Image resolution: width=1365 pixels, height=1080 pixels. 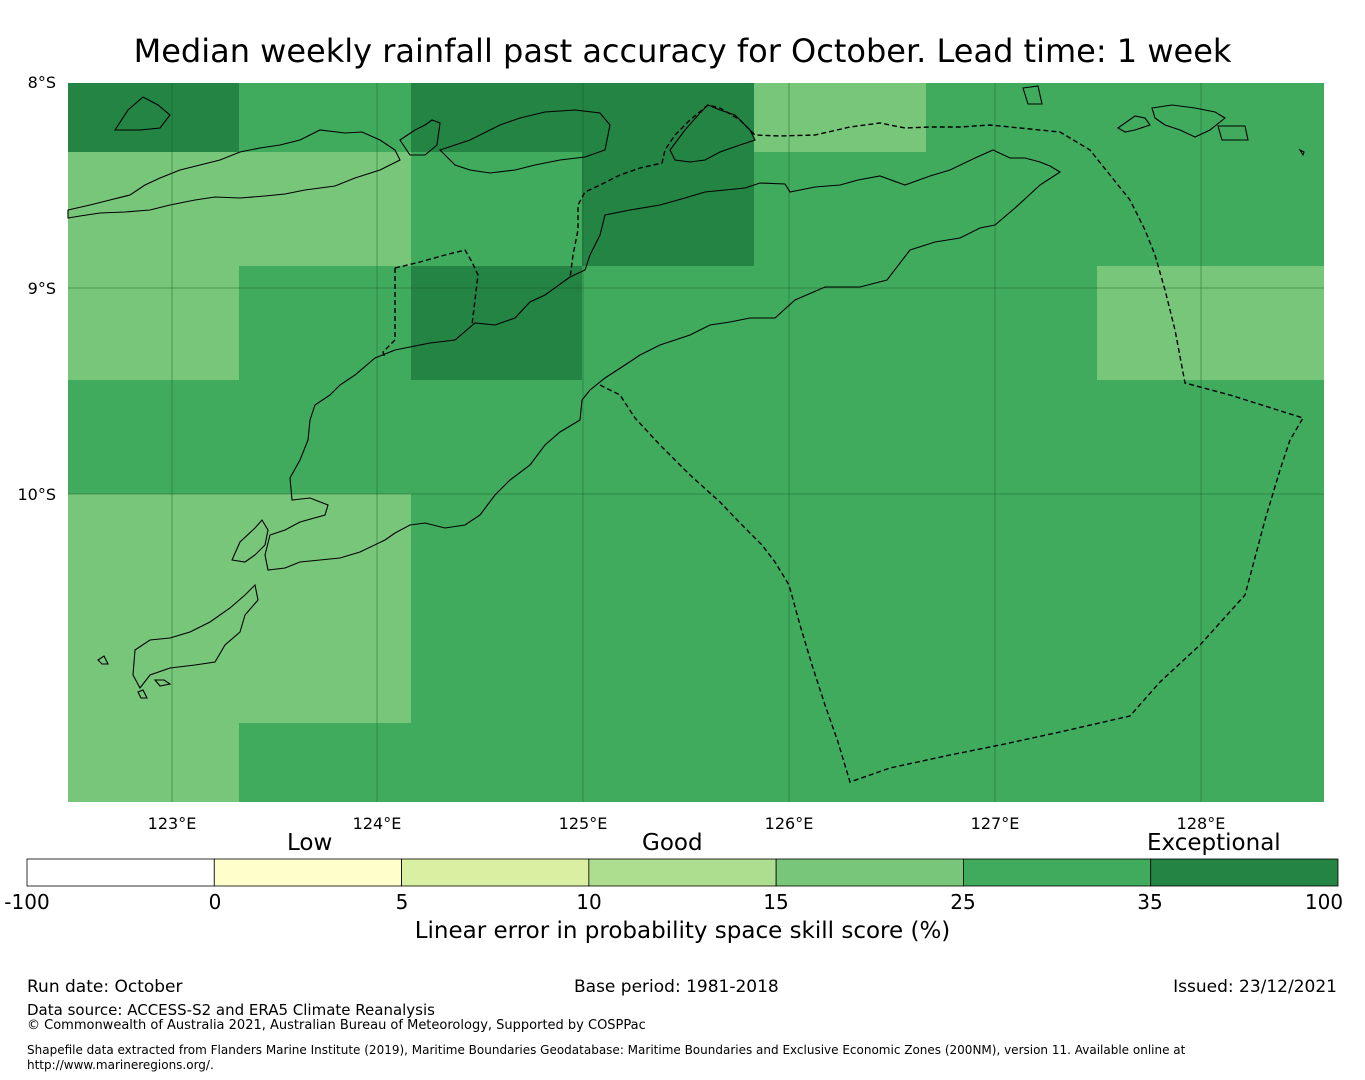 I want to click on colorbar-tick: 100, so click(x=1324, y=902).